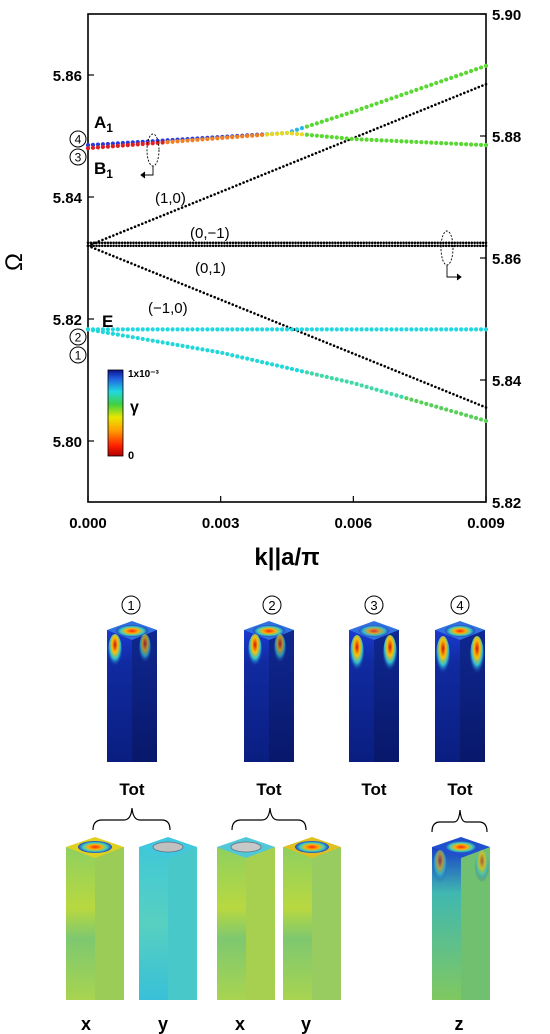 The image size is (550, 1034). What do you see at coordinates (306, 1024) in the screenshot?
I see `component-label-y-2: y` at bounding box center [306, 1024].